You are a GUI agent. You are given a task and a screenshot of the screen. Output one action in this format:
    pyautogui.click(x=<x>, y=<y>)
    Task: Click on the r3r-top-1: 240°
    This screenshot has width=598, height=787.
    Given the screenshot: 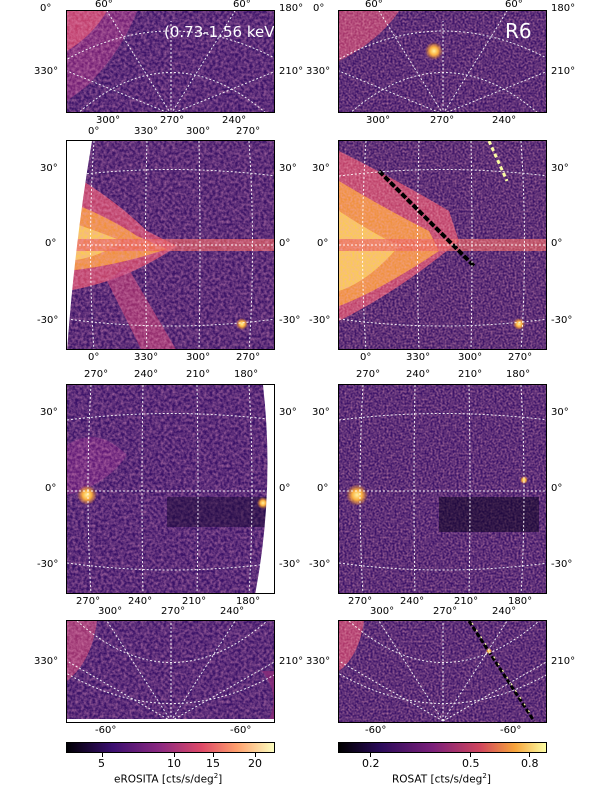 What is the action you would take?
    pyautogui.click(x=418, y=374)
    